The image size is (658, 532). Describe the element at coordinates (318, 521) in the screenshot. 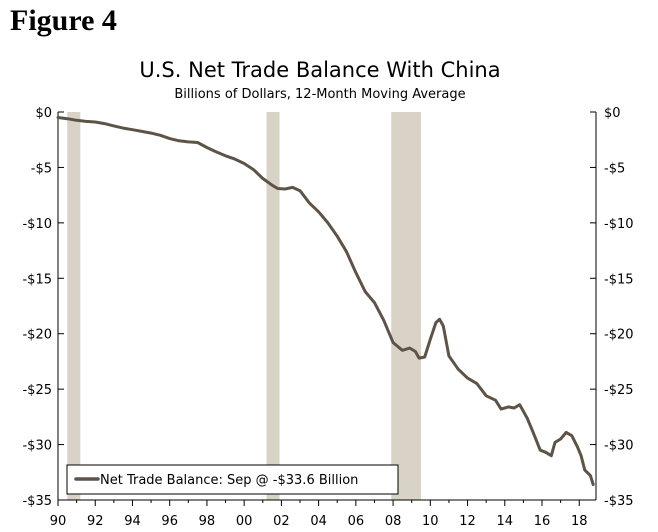

I see `x-tick-label: 04` at that location.